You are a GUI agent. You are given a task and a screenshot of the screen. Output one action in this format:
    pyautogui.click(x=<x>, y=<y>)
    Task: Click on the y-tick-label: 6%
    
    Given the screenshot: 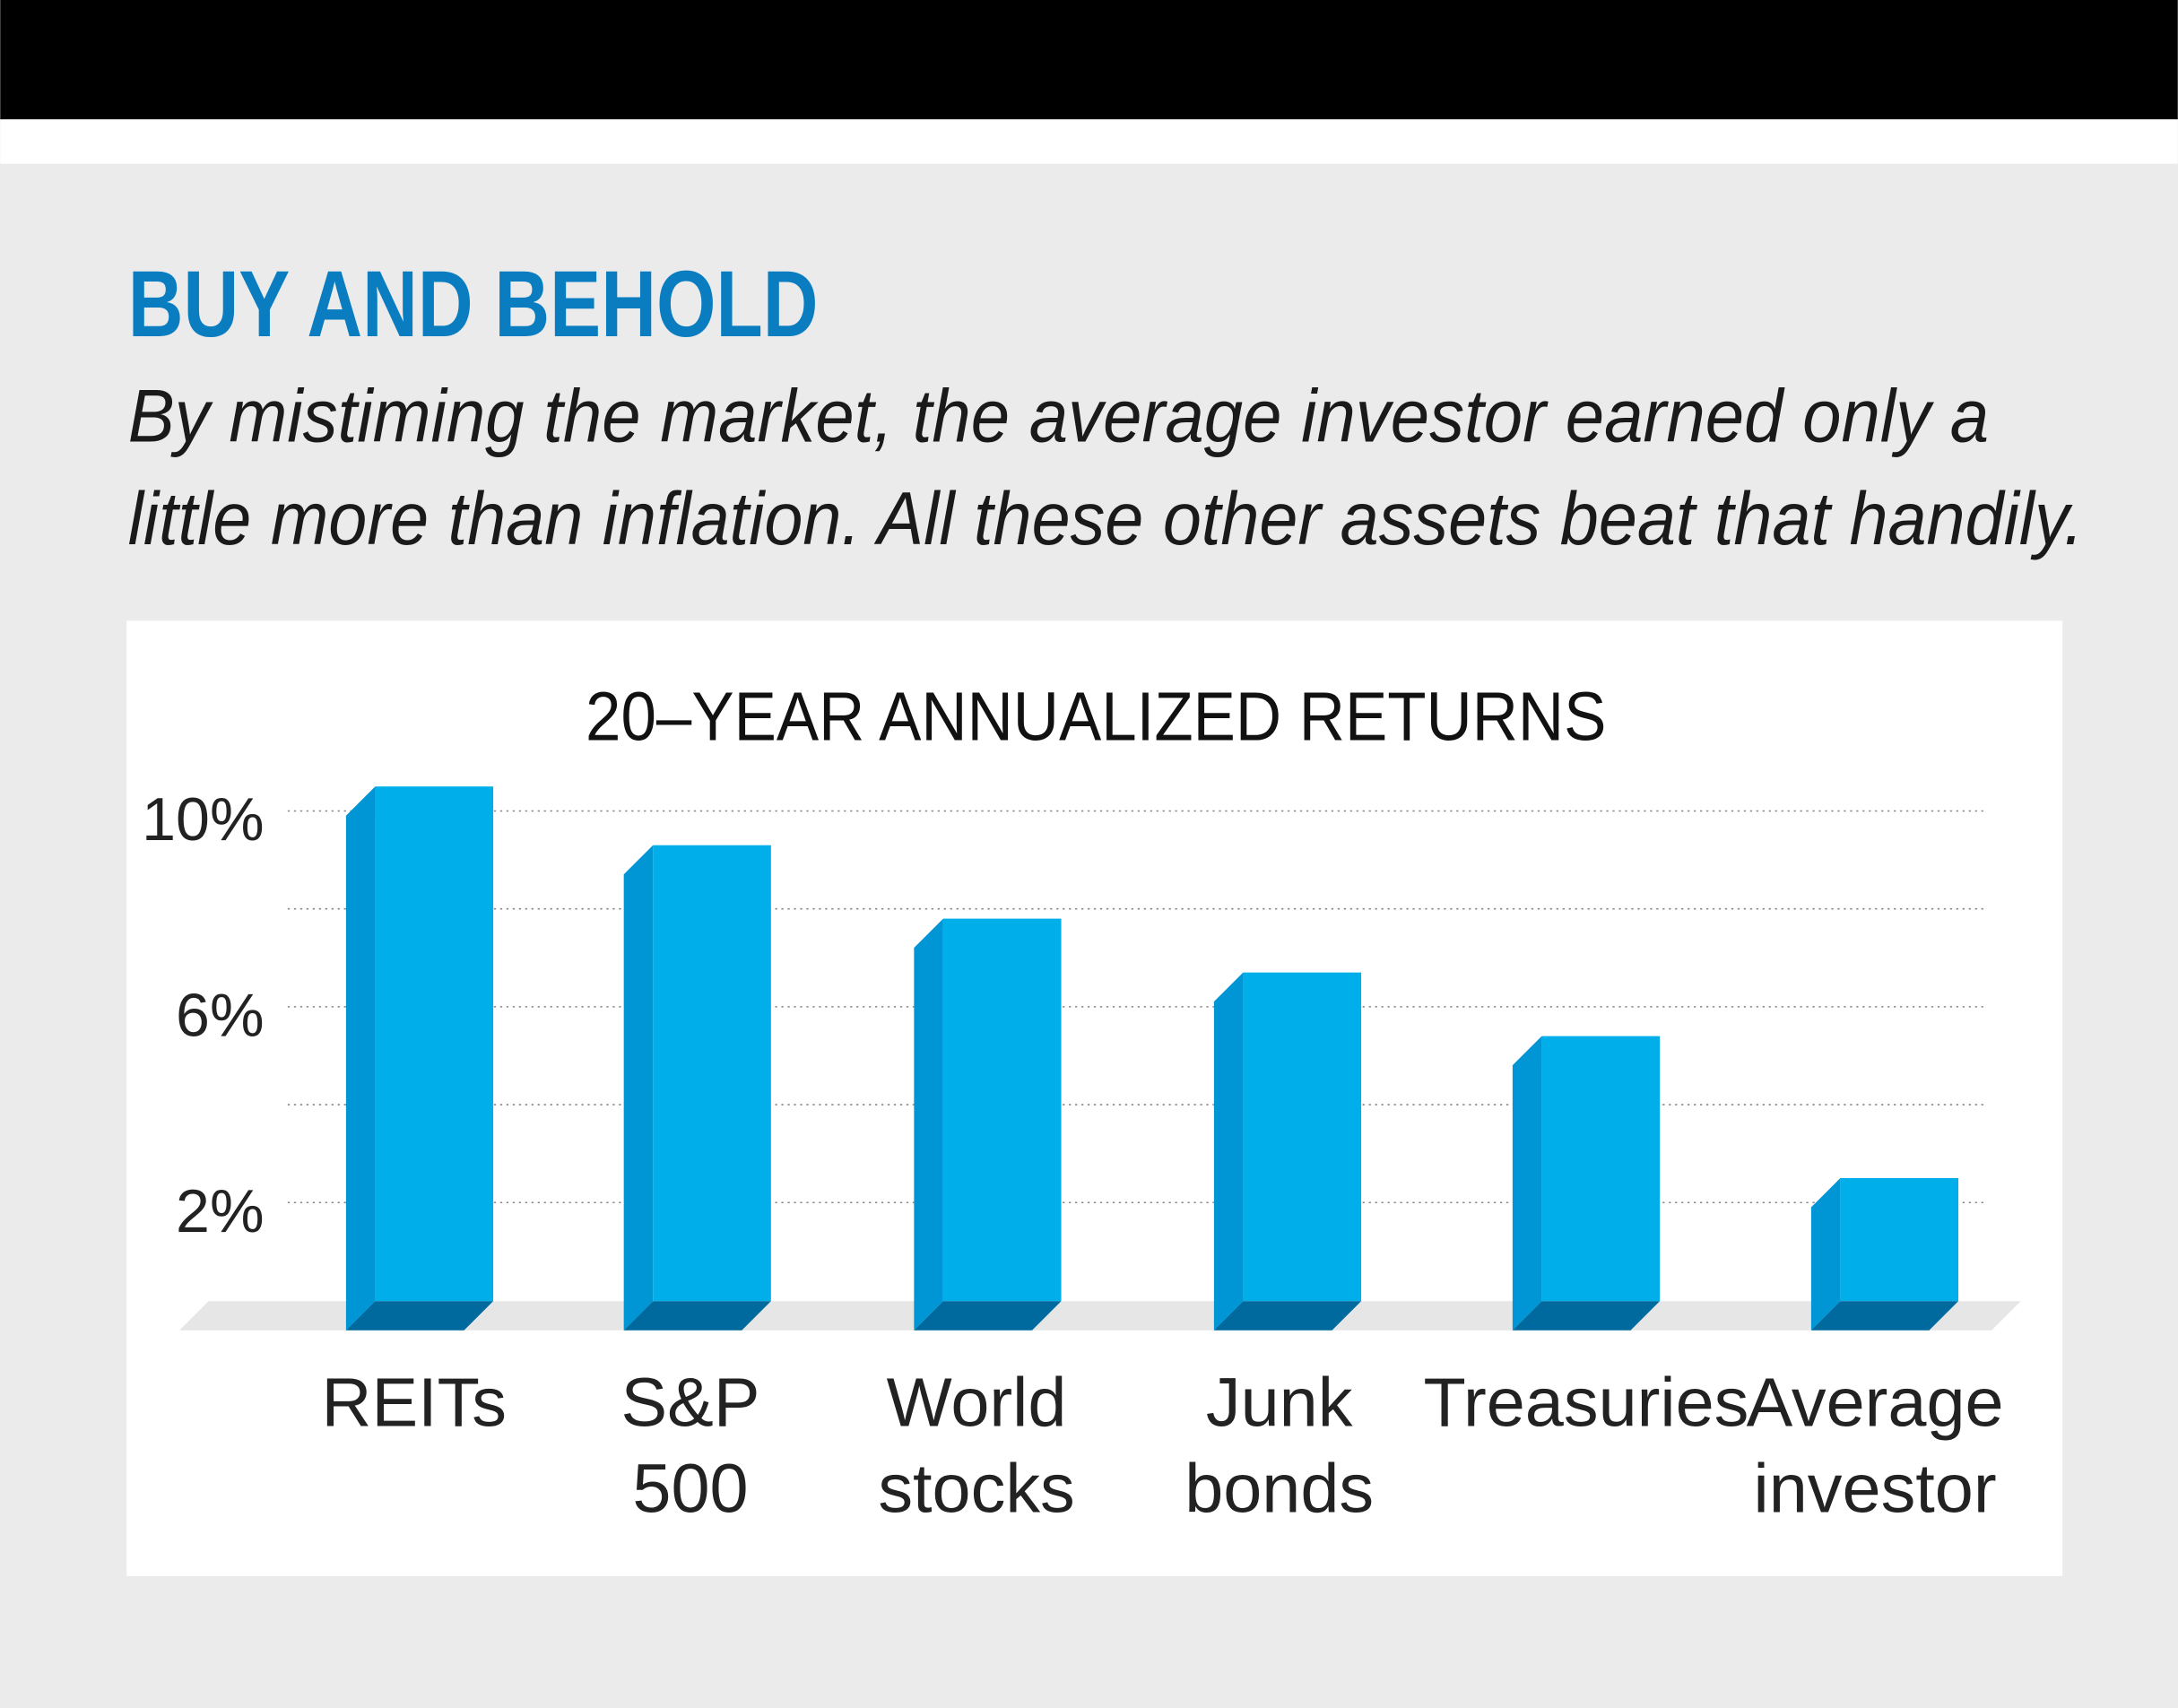 What is the action you would take?
    pyautogui.click(x=220, y=1015)
    